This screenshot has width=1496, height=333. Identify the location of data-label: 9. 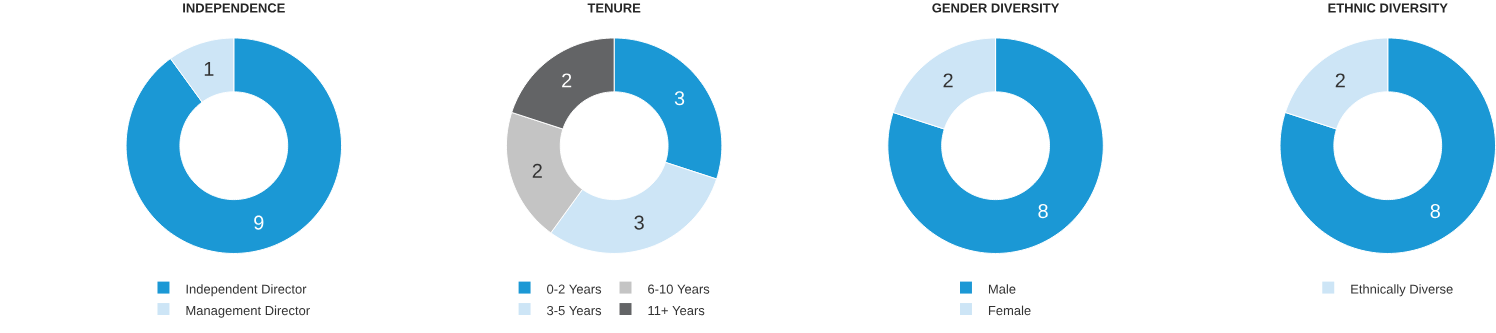
(259, 222).